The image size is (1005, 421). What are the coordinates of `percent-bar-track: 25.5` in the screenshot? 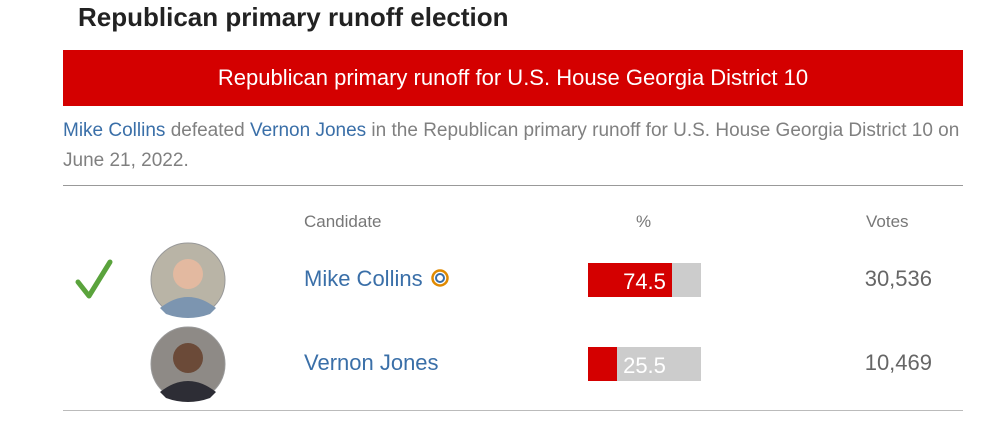 It's located at (644, 364).